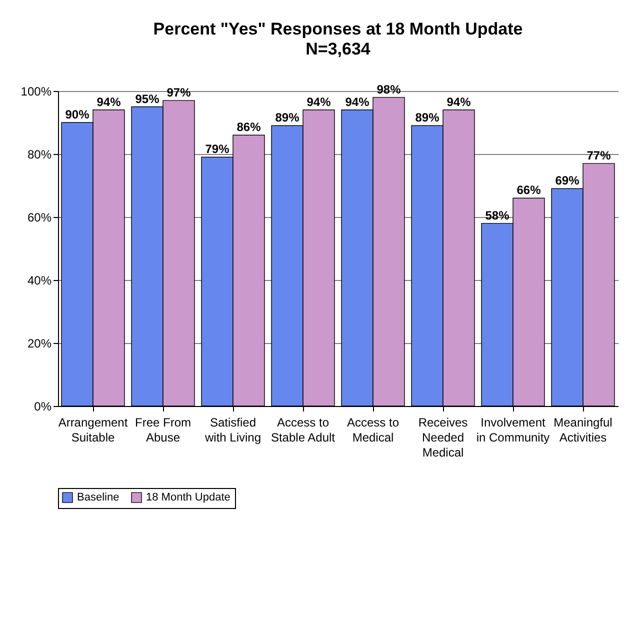 The image size is (642, 634). What do you see at coordinates (249, 127) in the screenshot?
I see `data-label: 86%` at bounding box center [249, 127].